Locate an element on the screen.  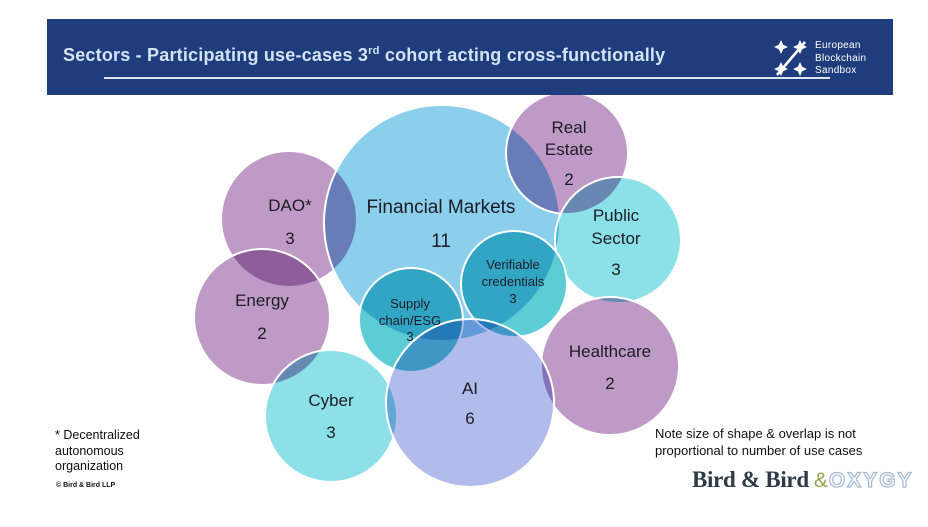
european-blockchain-sandbox-logo: European Blockchain Sandbox is located at coordinates (820, 59).